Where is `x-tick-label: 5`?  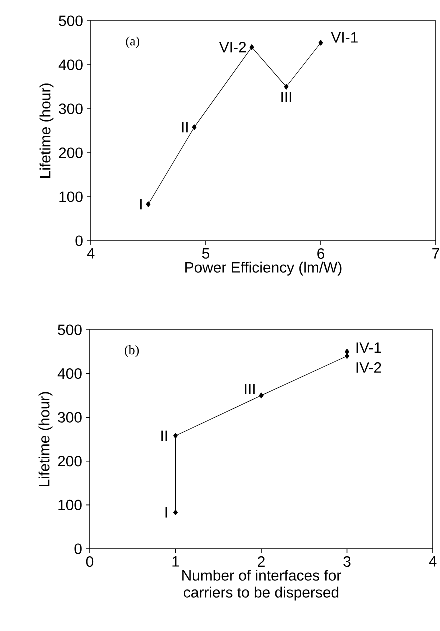
x-tick-label: 5 is located at coordinates (206, 253).